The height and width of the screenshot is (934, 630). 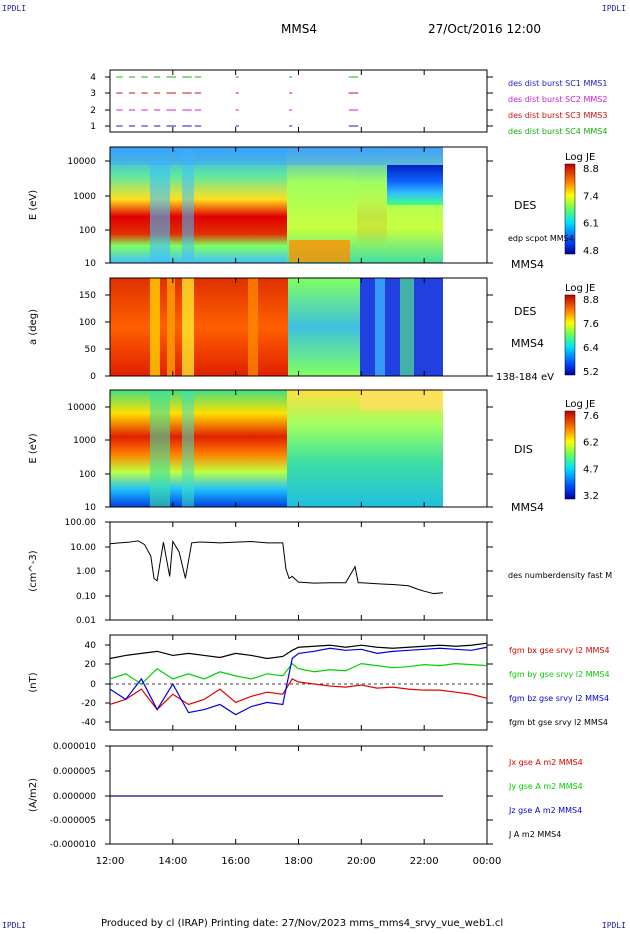 What do you see at coordinates (74, 772) in the screenshot?
I see `y-tick-label: 0.000005` at bounding box center [74, 772].